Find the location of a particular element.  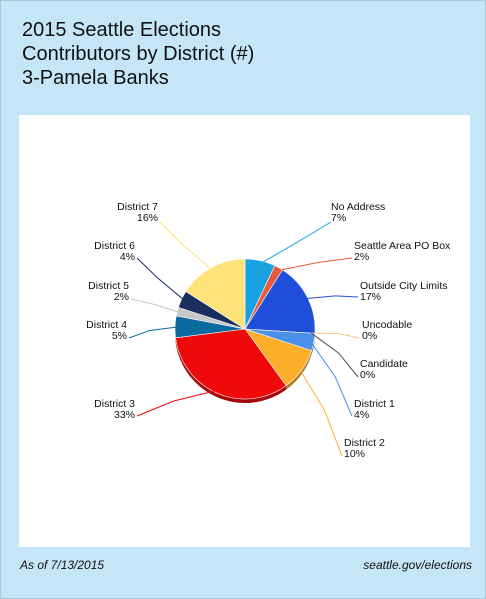

slice-value-seattle-area-po-box: 2% is located at coordinates (361, 257).